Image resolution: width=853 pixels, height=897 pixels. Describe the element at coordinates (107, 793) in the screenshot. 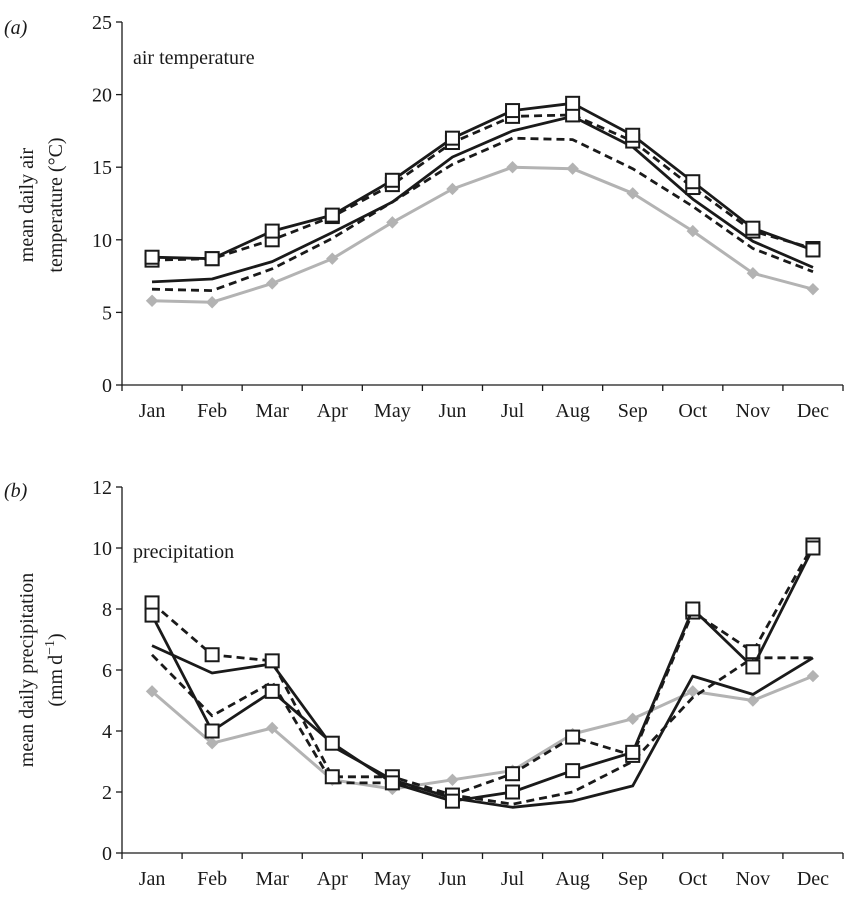

I see `y-tick-label: 2` at that location.